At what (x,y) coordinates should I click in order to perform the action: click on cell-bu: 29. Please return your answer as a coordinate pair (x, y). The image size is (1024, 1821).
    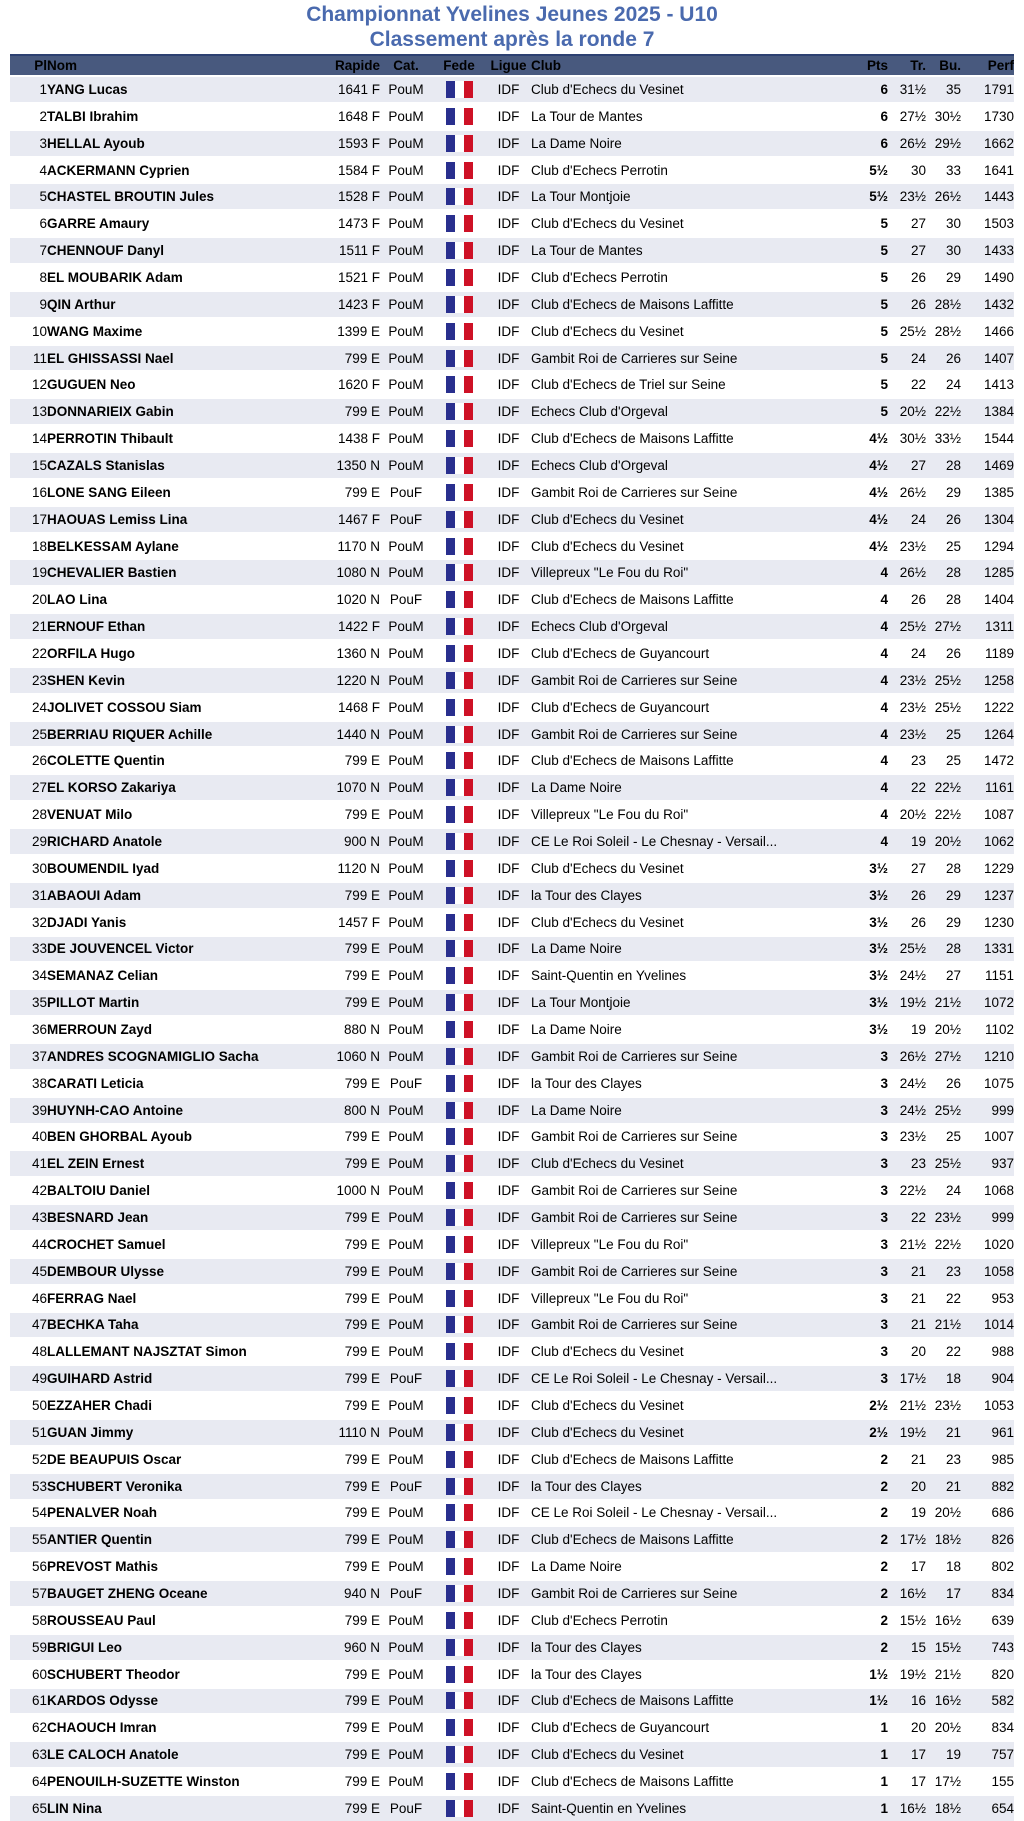
    Looking at the image, I should click on (943, 277).